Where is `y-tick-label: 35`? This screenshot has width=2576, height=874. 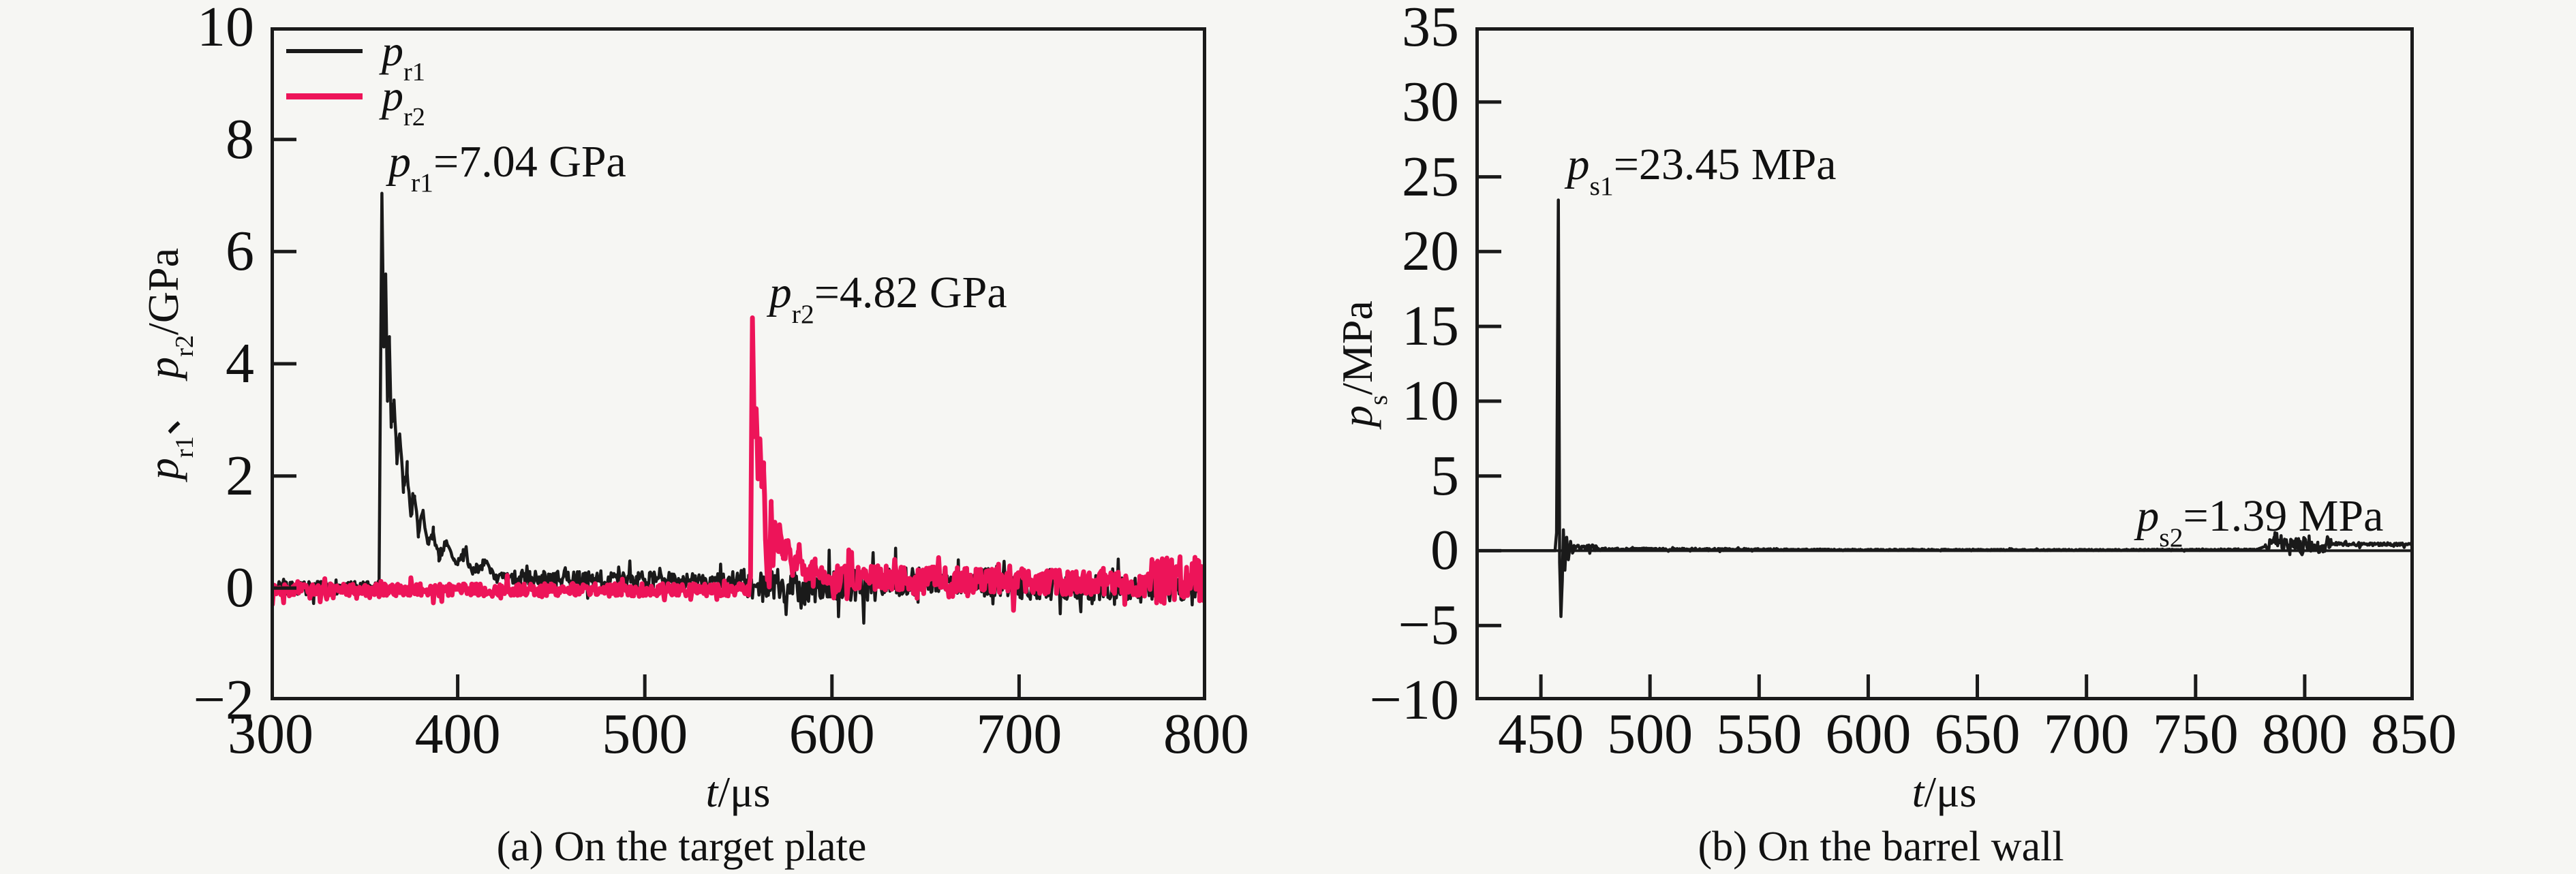 y-tick-label: 35 is located at coordinates (1431, 29).